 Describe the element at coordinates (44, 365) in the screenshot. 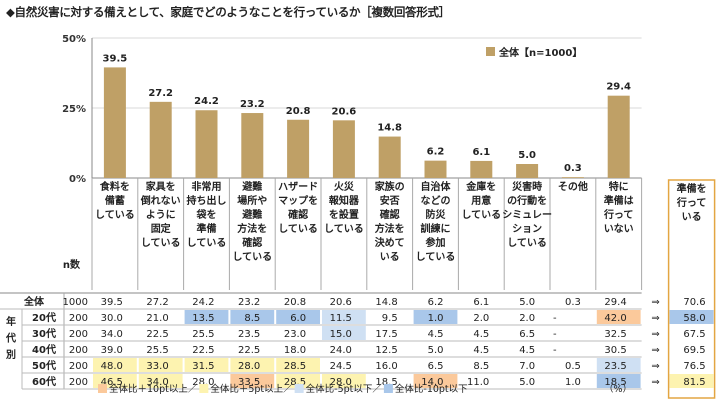

I see `row-label: 50代` at that location.